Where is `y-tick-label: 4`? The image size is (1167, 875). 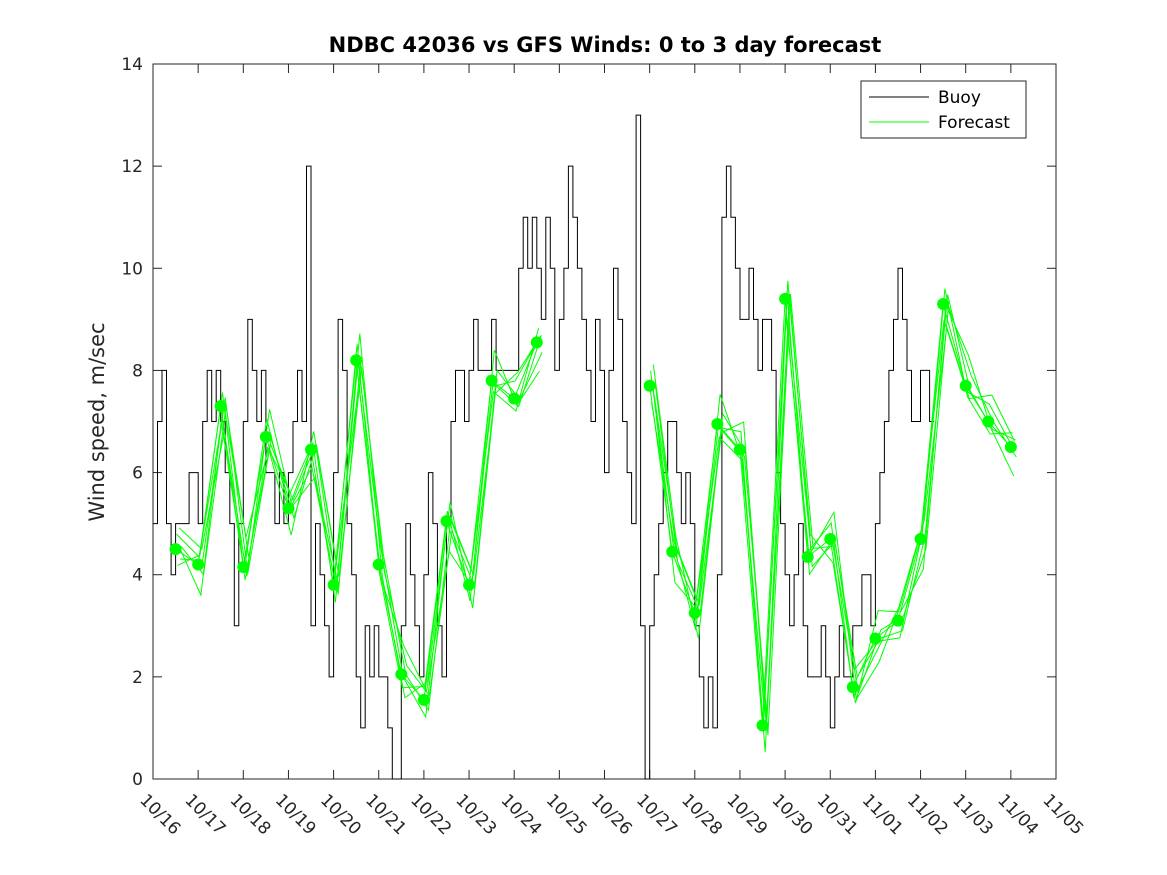
y-tick-label: 4 is located at coordinates (137, 576).